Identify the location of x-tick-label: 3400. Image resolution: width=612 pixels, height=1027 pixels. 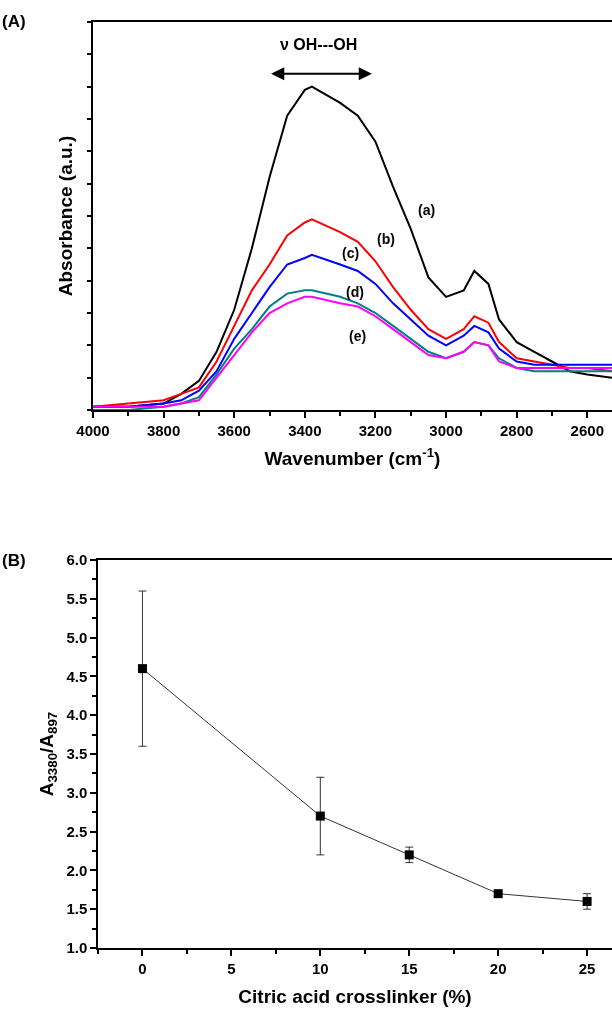
(305, 430).